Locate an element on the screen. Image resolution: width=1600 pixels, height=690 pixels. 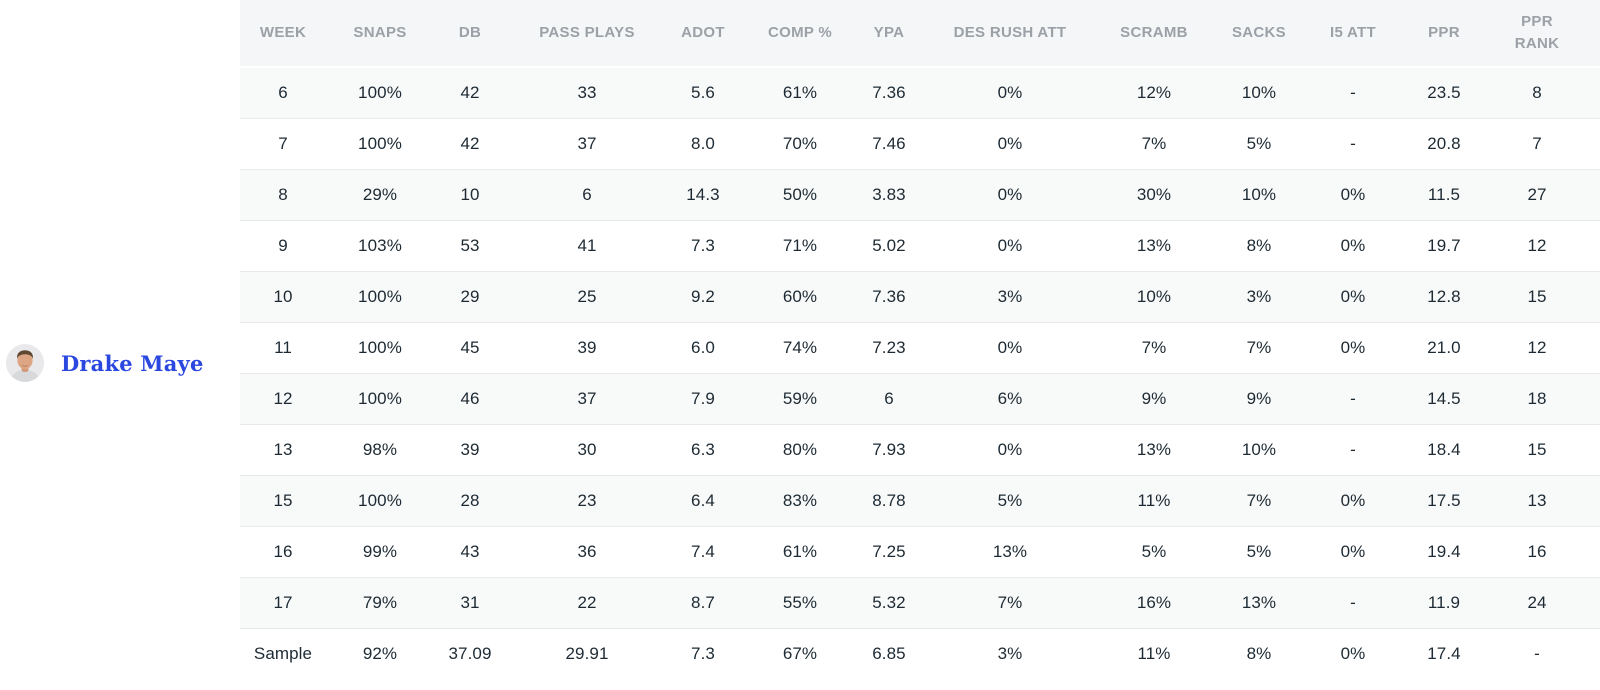
column-header-ppr-rank: PPR RANK is located at coordinates (1548, 33).